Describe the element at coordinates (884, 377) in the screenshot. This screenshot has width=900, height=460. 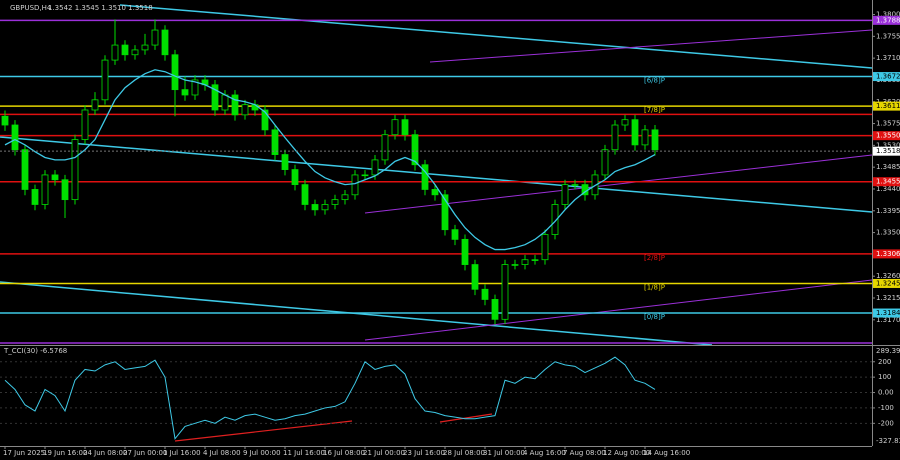
I see `y-tick-label: 100` at that location.